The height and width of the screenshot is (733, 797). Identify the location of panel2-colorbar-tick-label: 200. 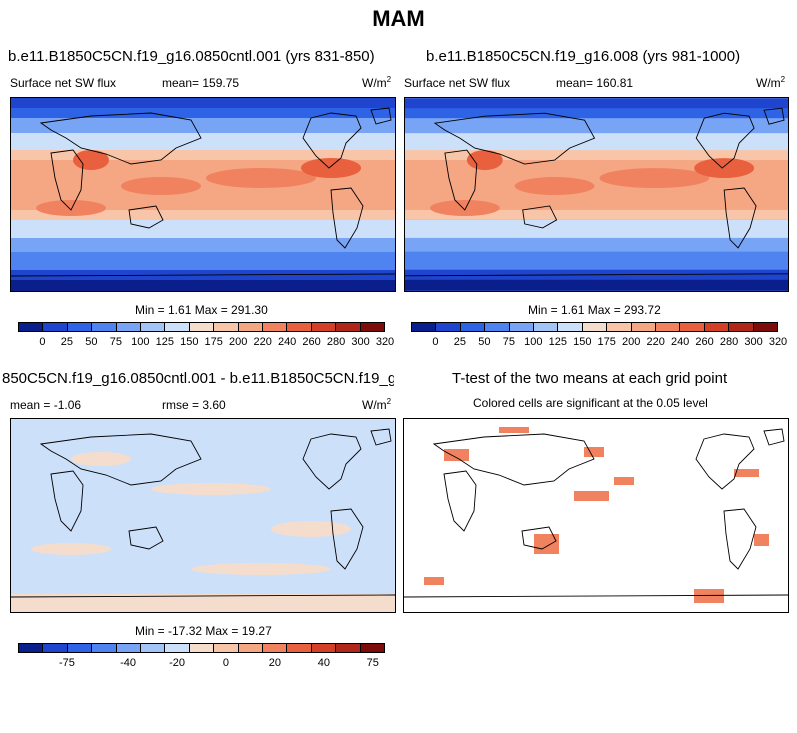
(631, 342).